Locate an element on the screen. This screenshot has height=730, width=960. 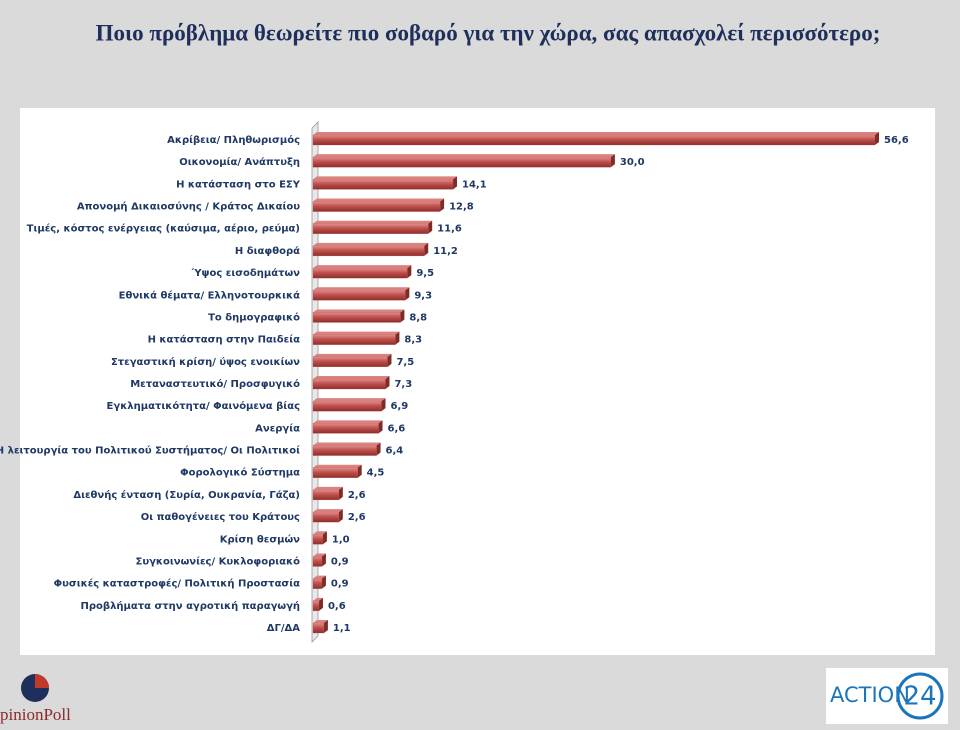
value-label: 12,8 is located at coordinates (461, 207).